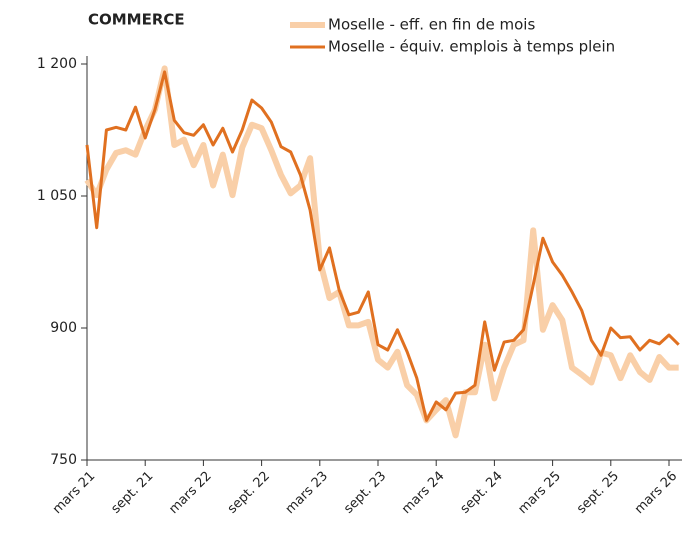 This screenshot has width=682, height=533. What do you see at coordinates (63, 460) in the screenshot?
I see `y-tick-label: 750` at bounding box center [63, 460].